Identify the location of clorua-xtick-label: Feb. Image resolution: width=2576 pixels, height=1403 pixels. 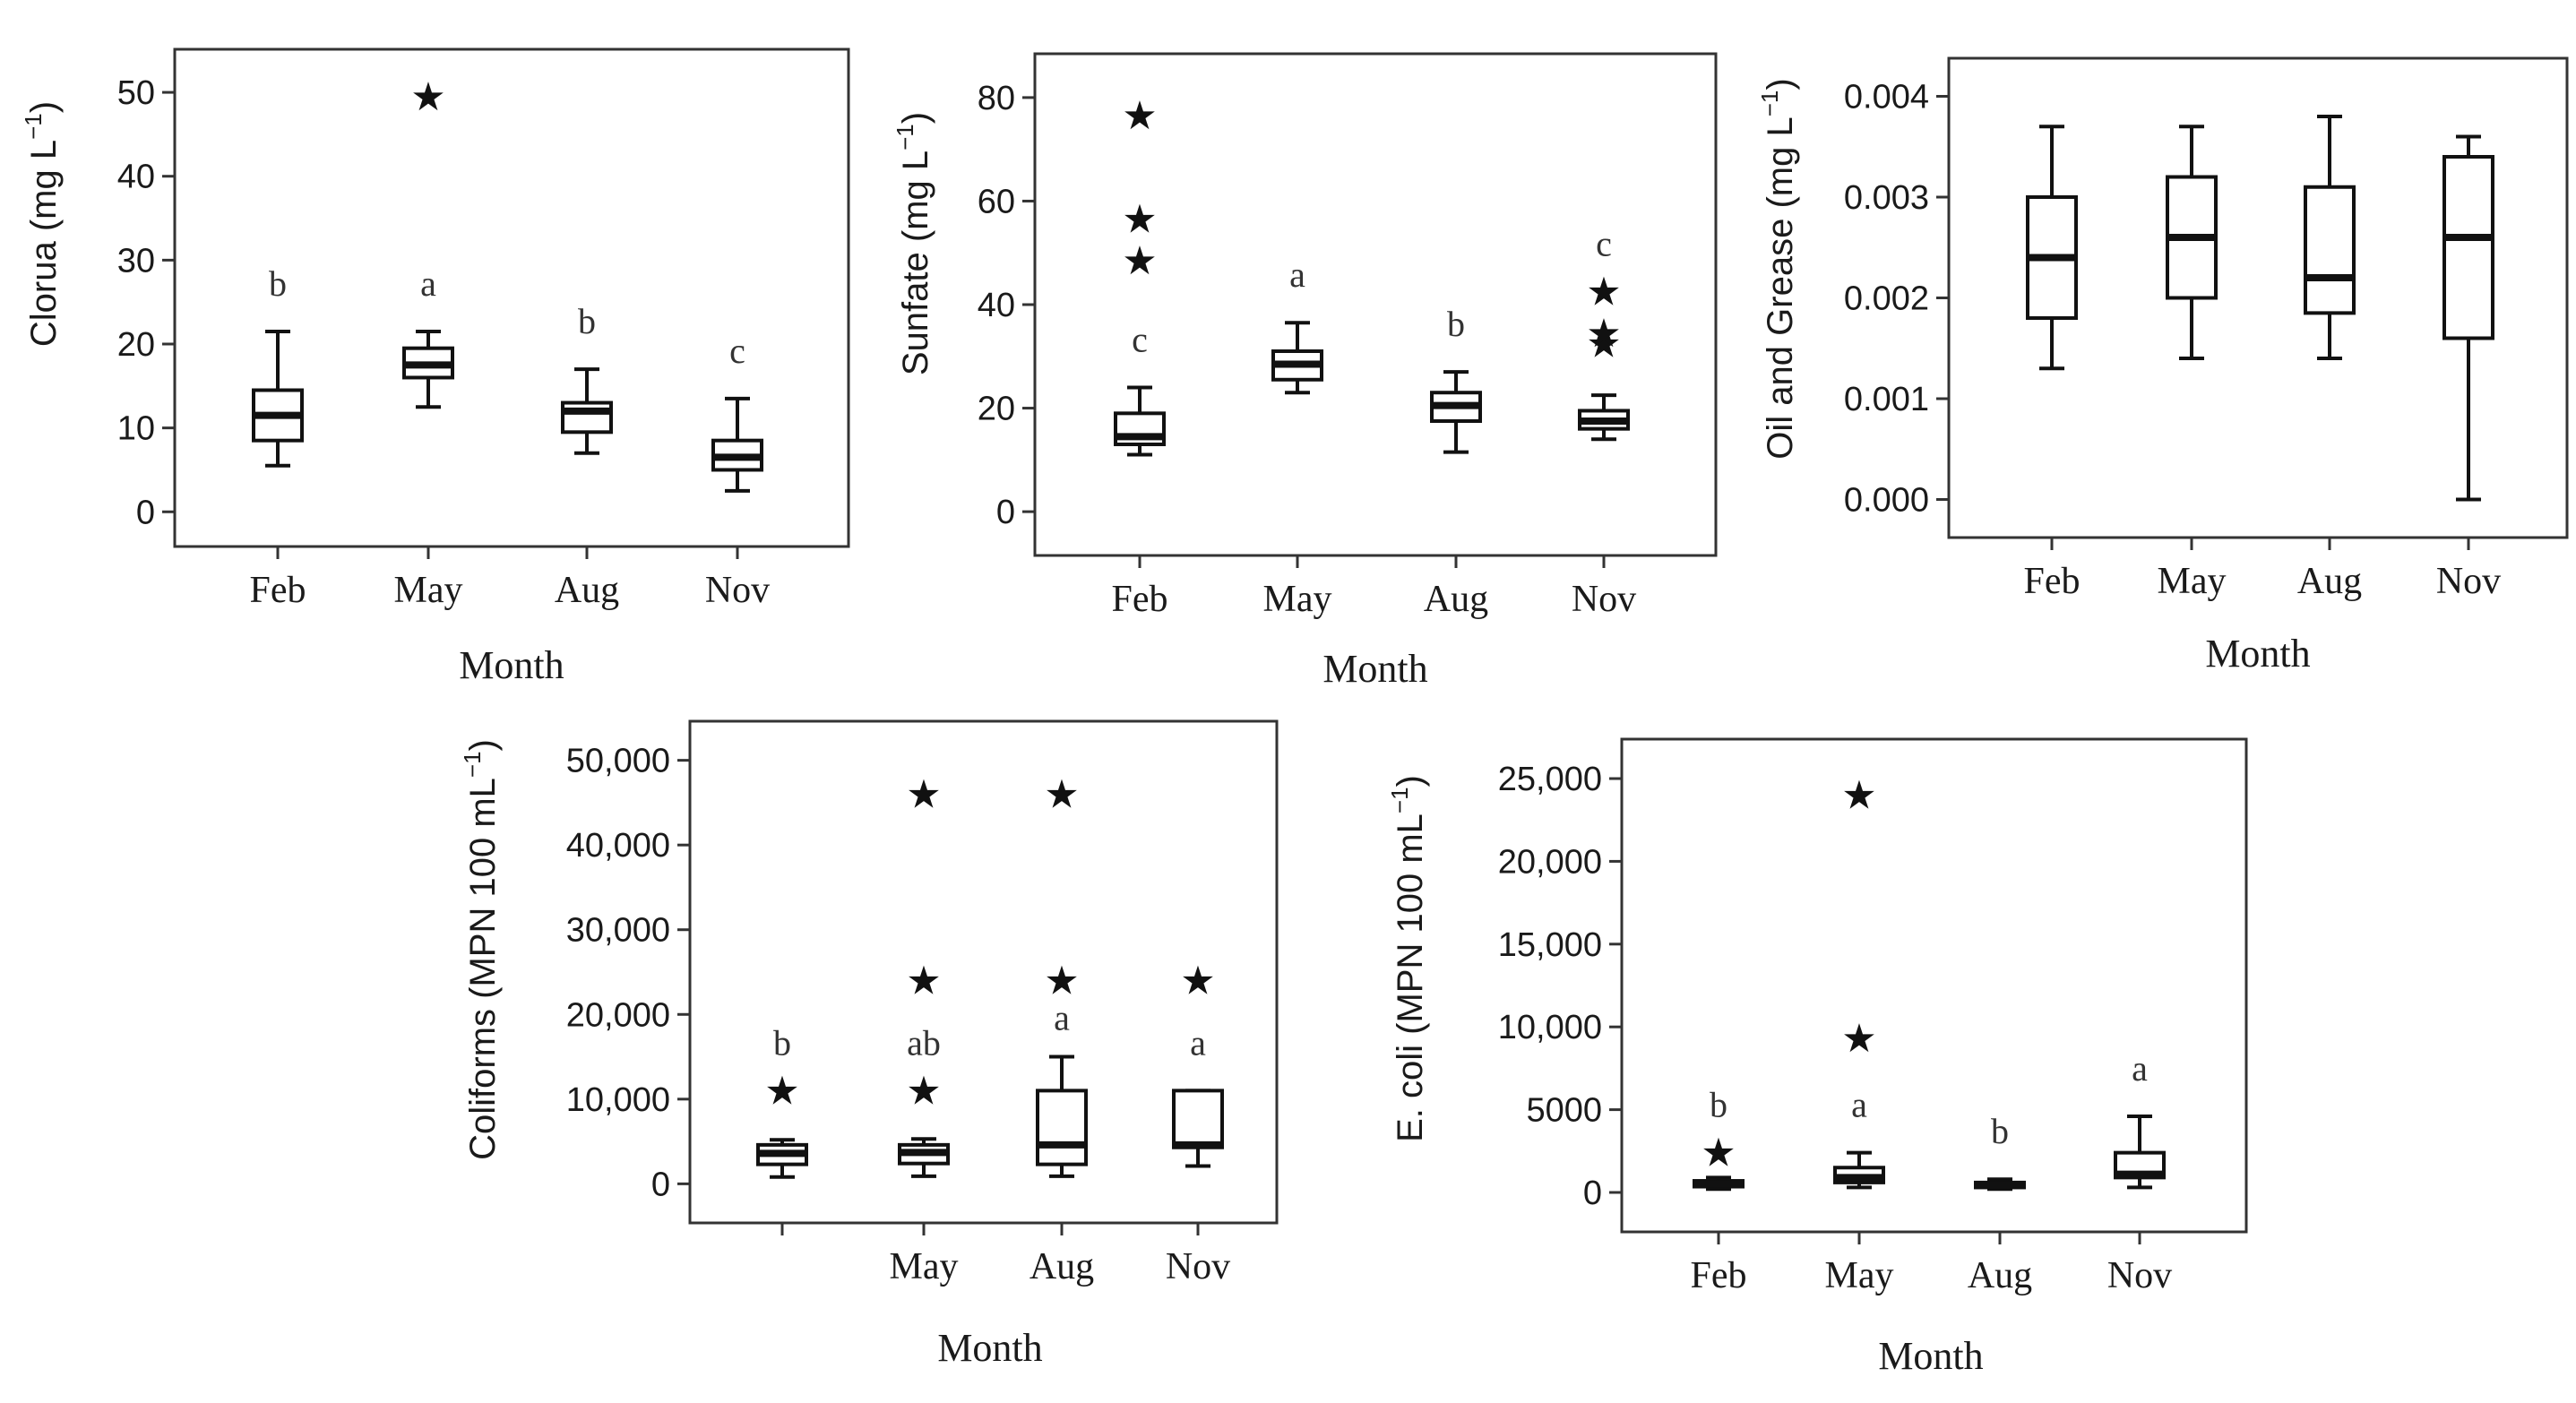
(278, 590).